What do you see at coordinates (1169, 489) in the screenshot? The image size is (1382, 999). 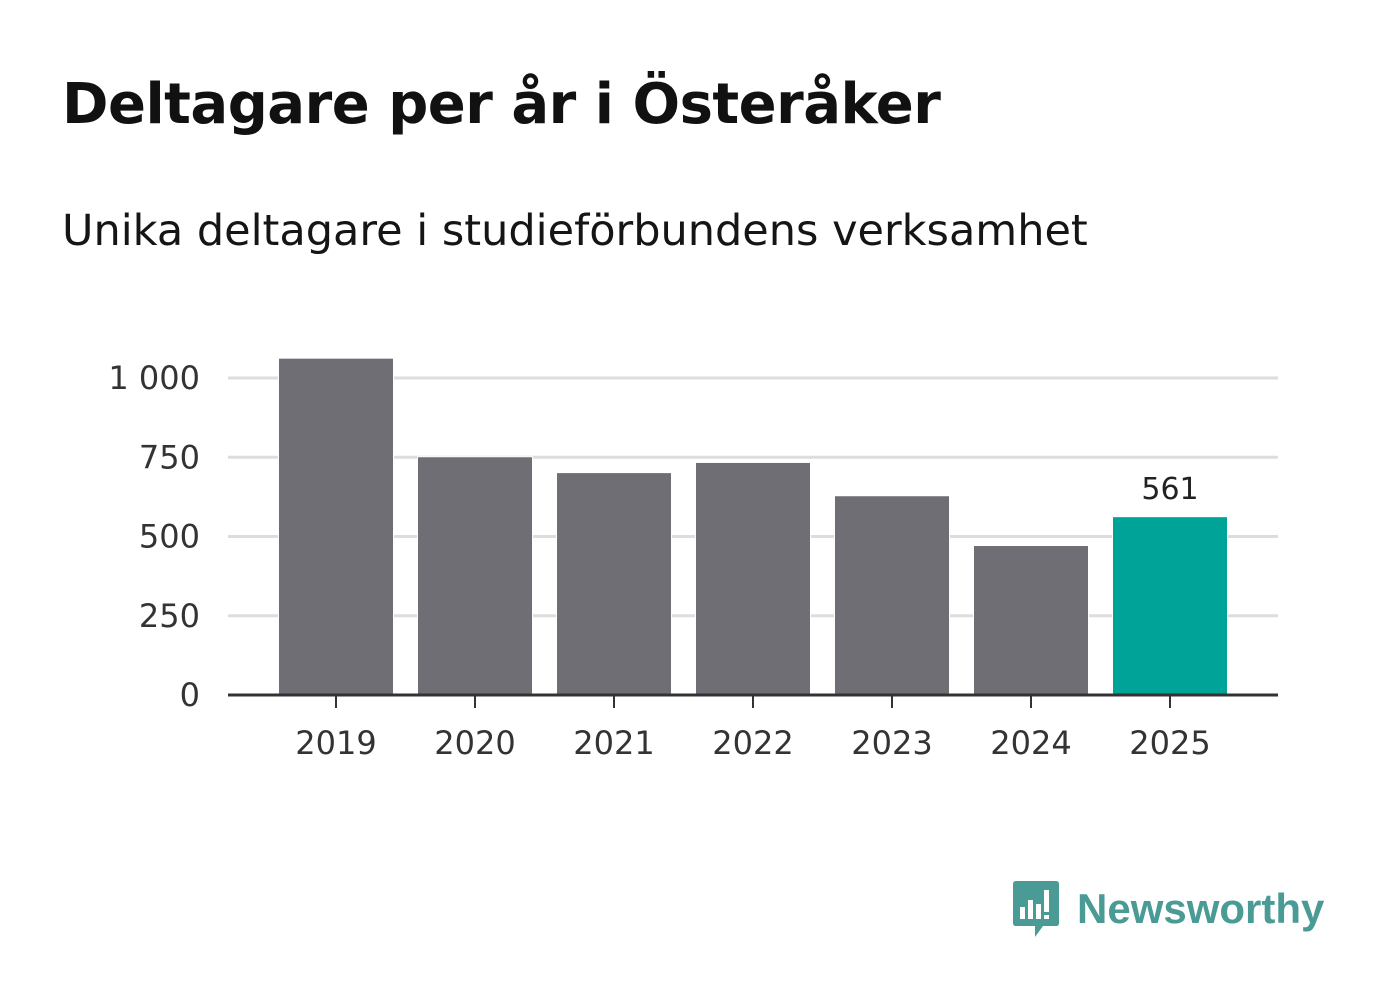 I see `data-label: 561` at bounding box center [1169, 489].